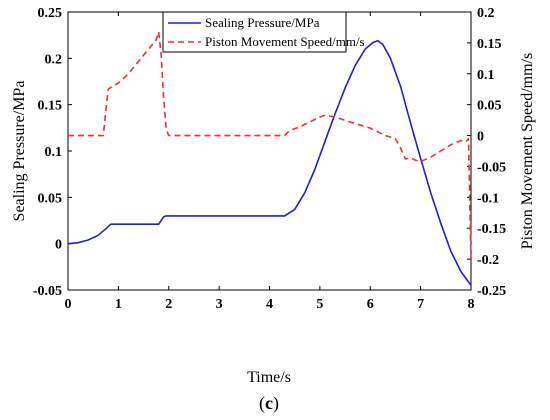  I want to click on x-tick-label: 2, so click(168, 304).